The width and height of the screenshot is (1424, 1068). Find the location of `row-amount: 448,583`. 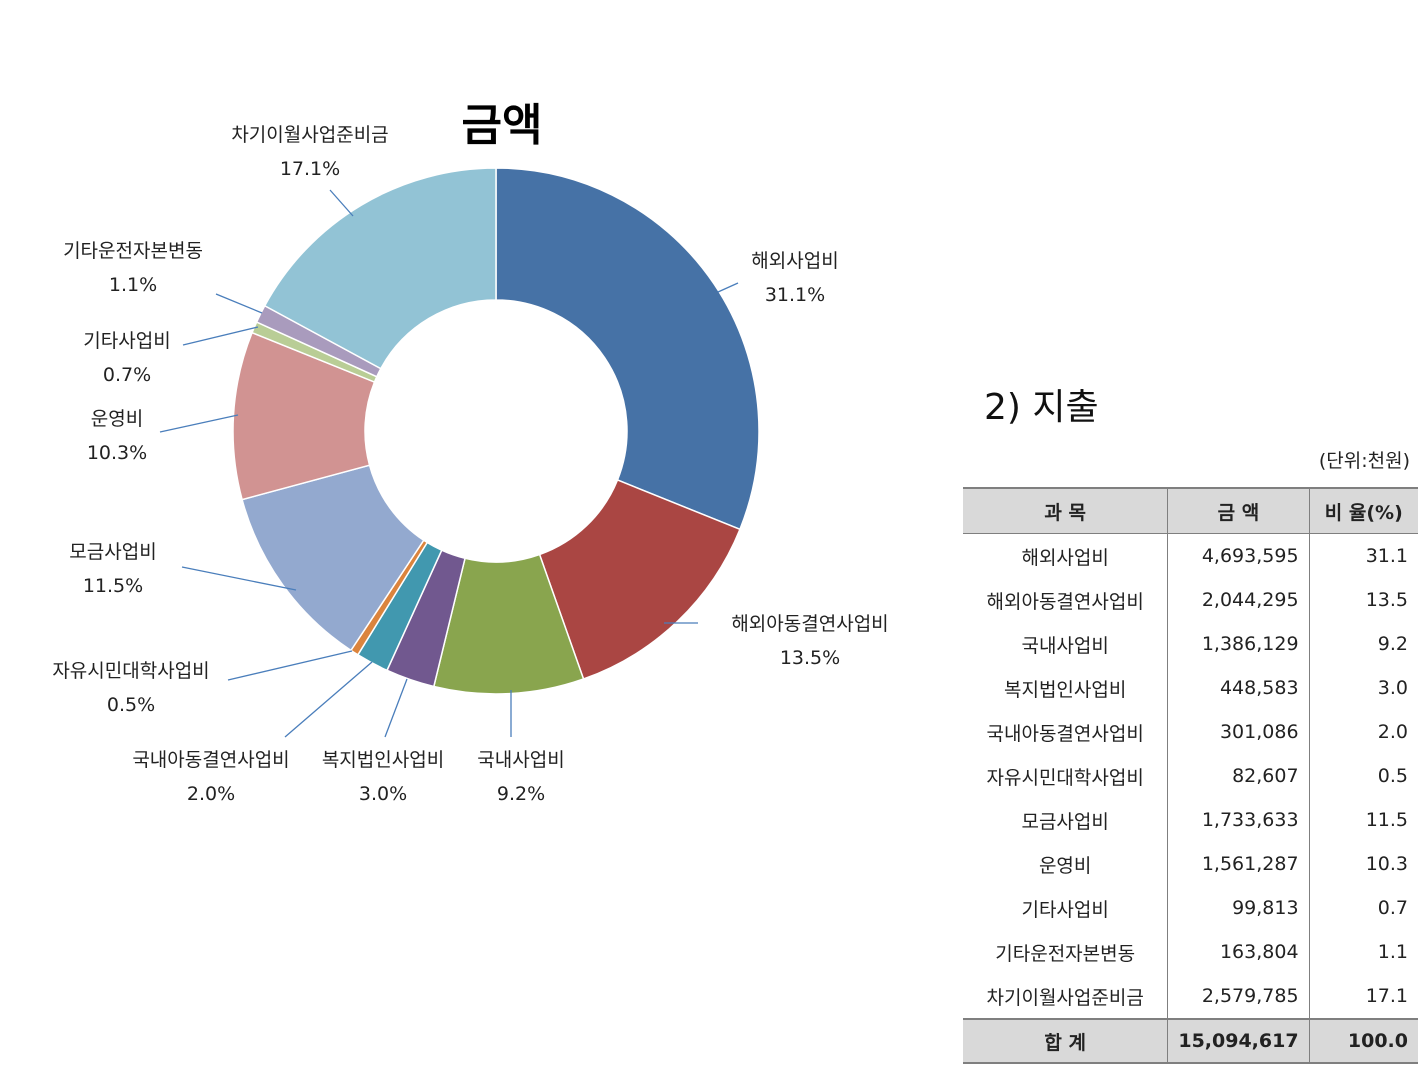

row-amount: 448,583 is located at coordinates (1238, 688).